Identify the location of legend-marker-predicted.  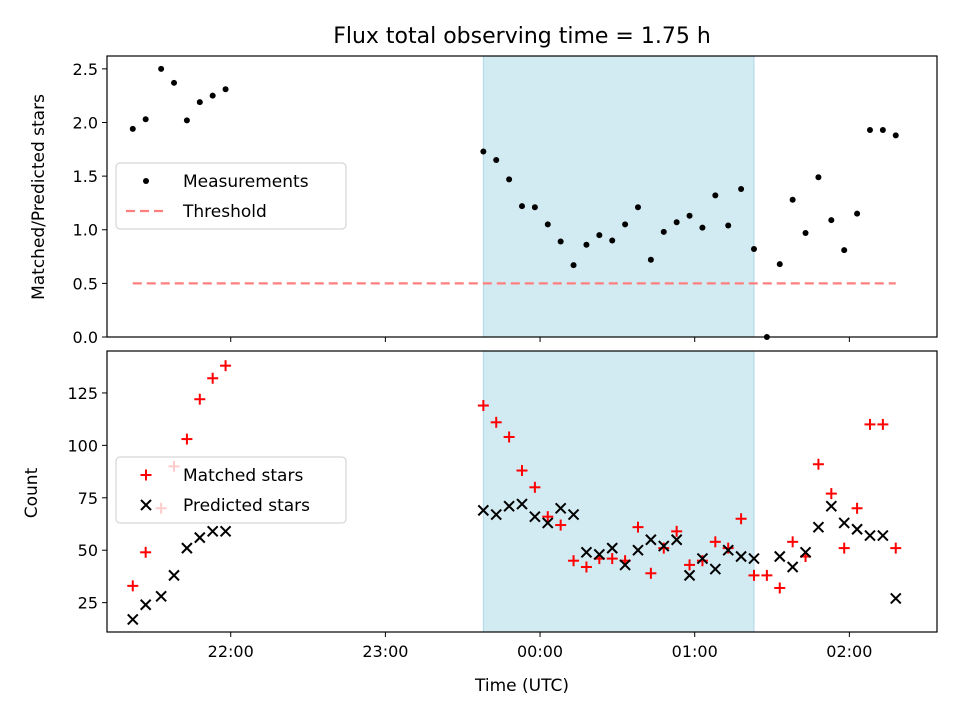
(146, 505).